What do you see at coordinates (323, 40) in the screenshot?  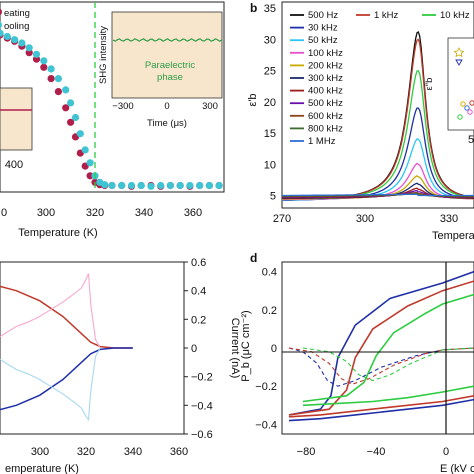 I see `legend-label-50-khz: 50 kHz` at bounding box center [323, 40].